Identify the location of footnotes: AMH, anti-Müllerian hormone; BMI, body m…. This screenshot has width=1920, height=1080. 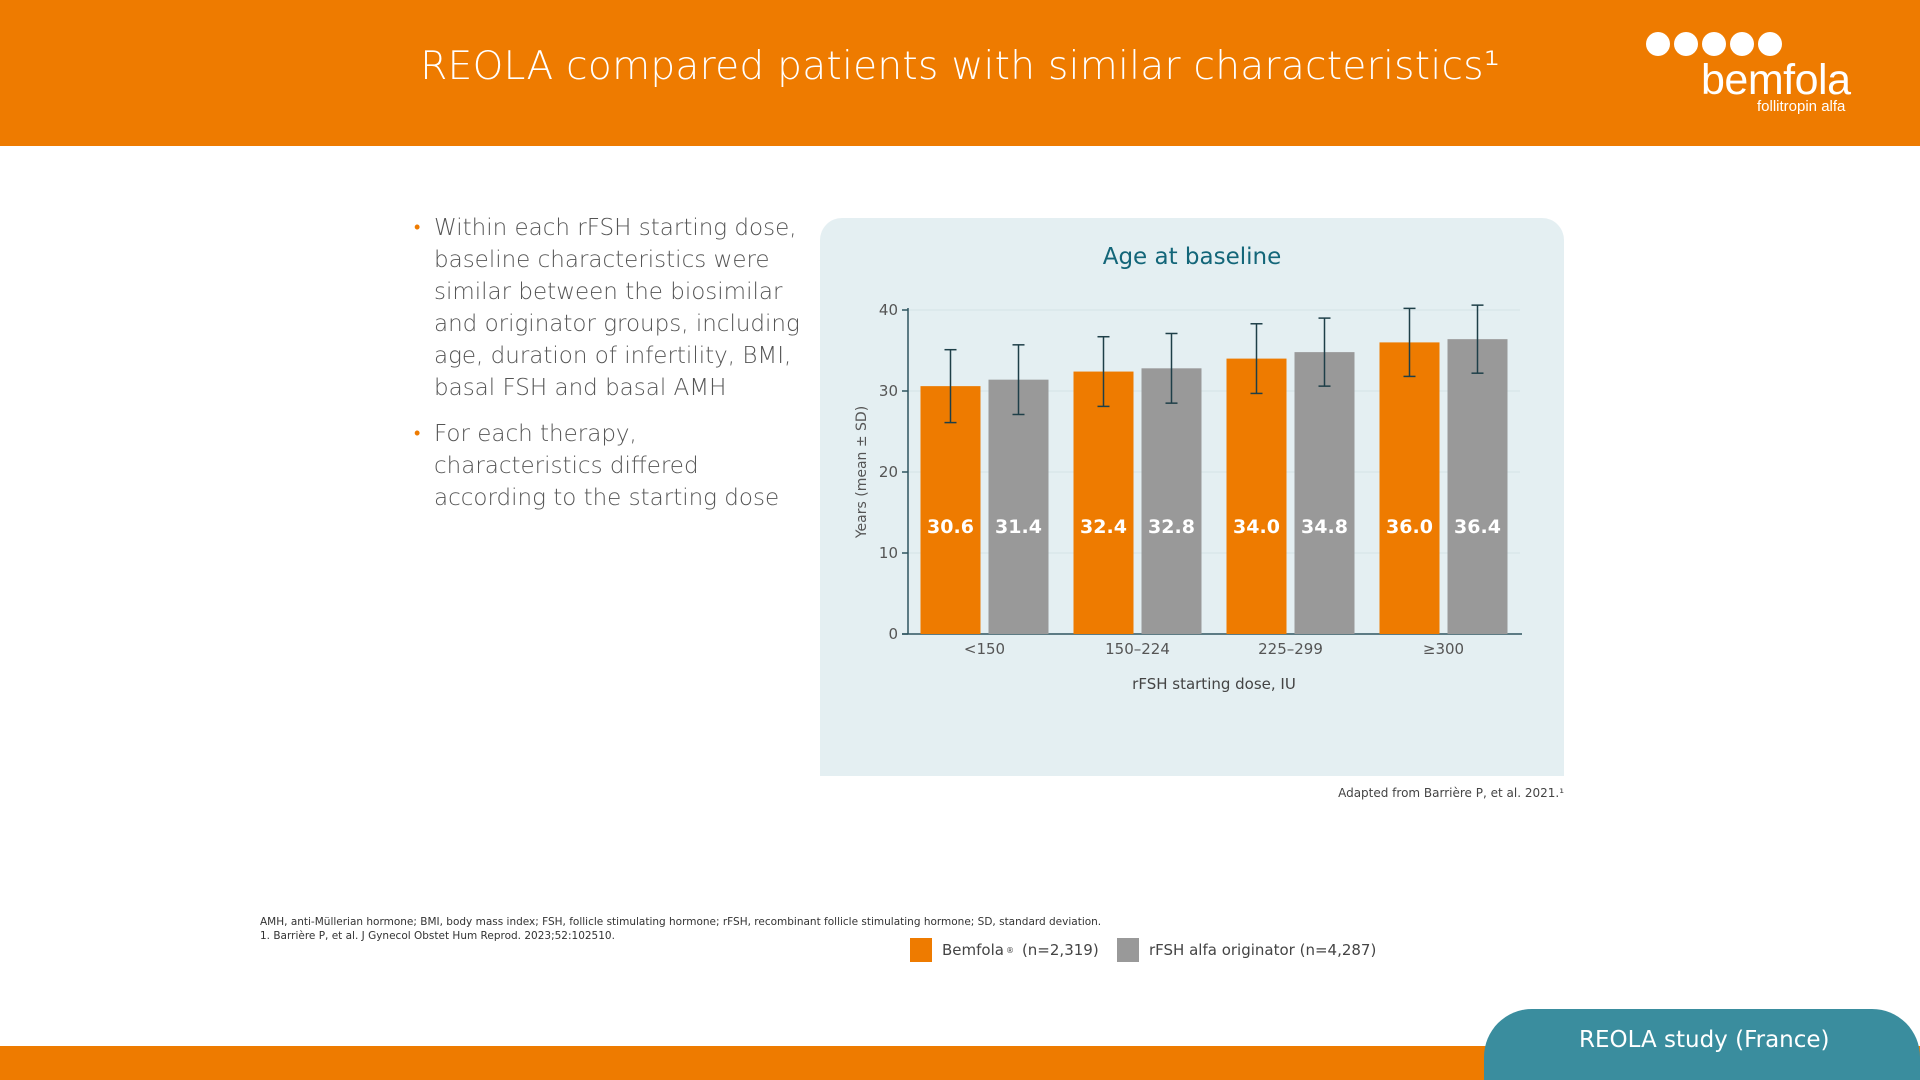
(680, 929).